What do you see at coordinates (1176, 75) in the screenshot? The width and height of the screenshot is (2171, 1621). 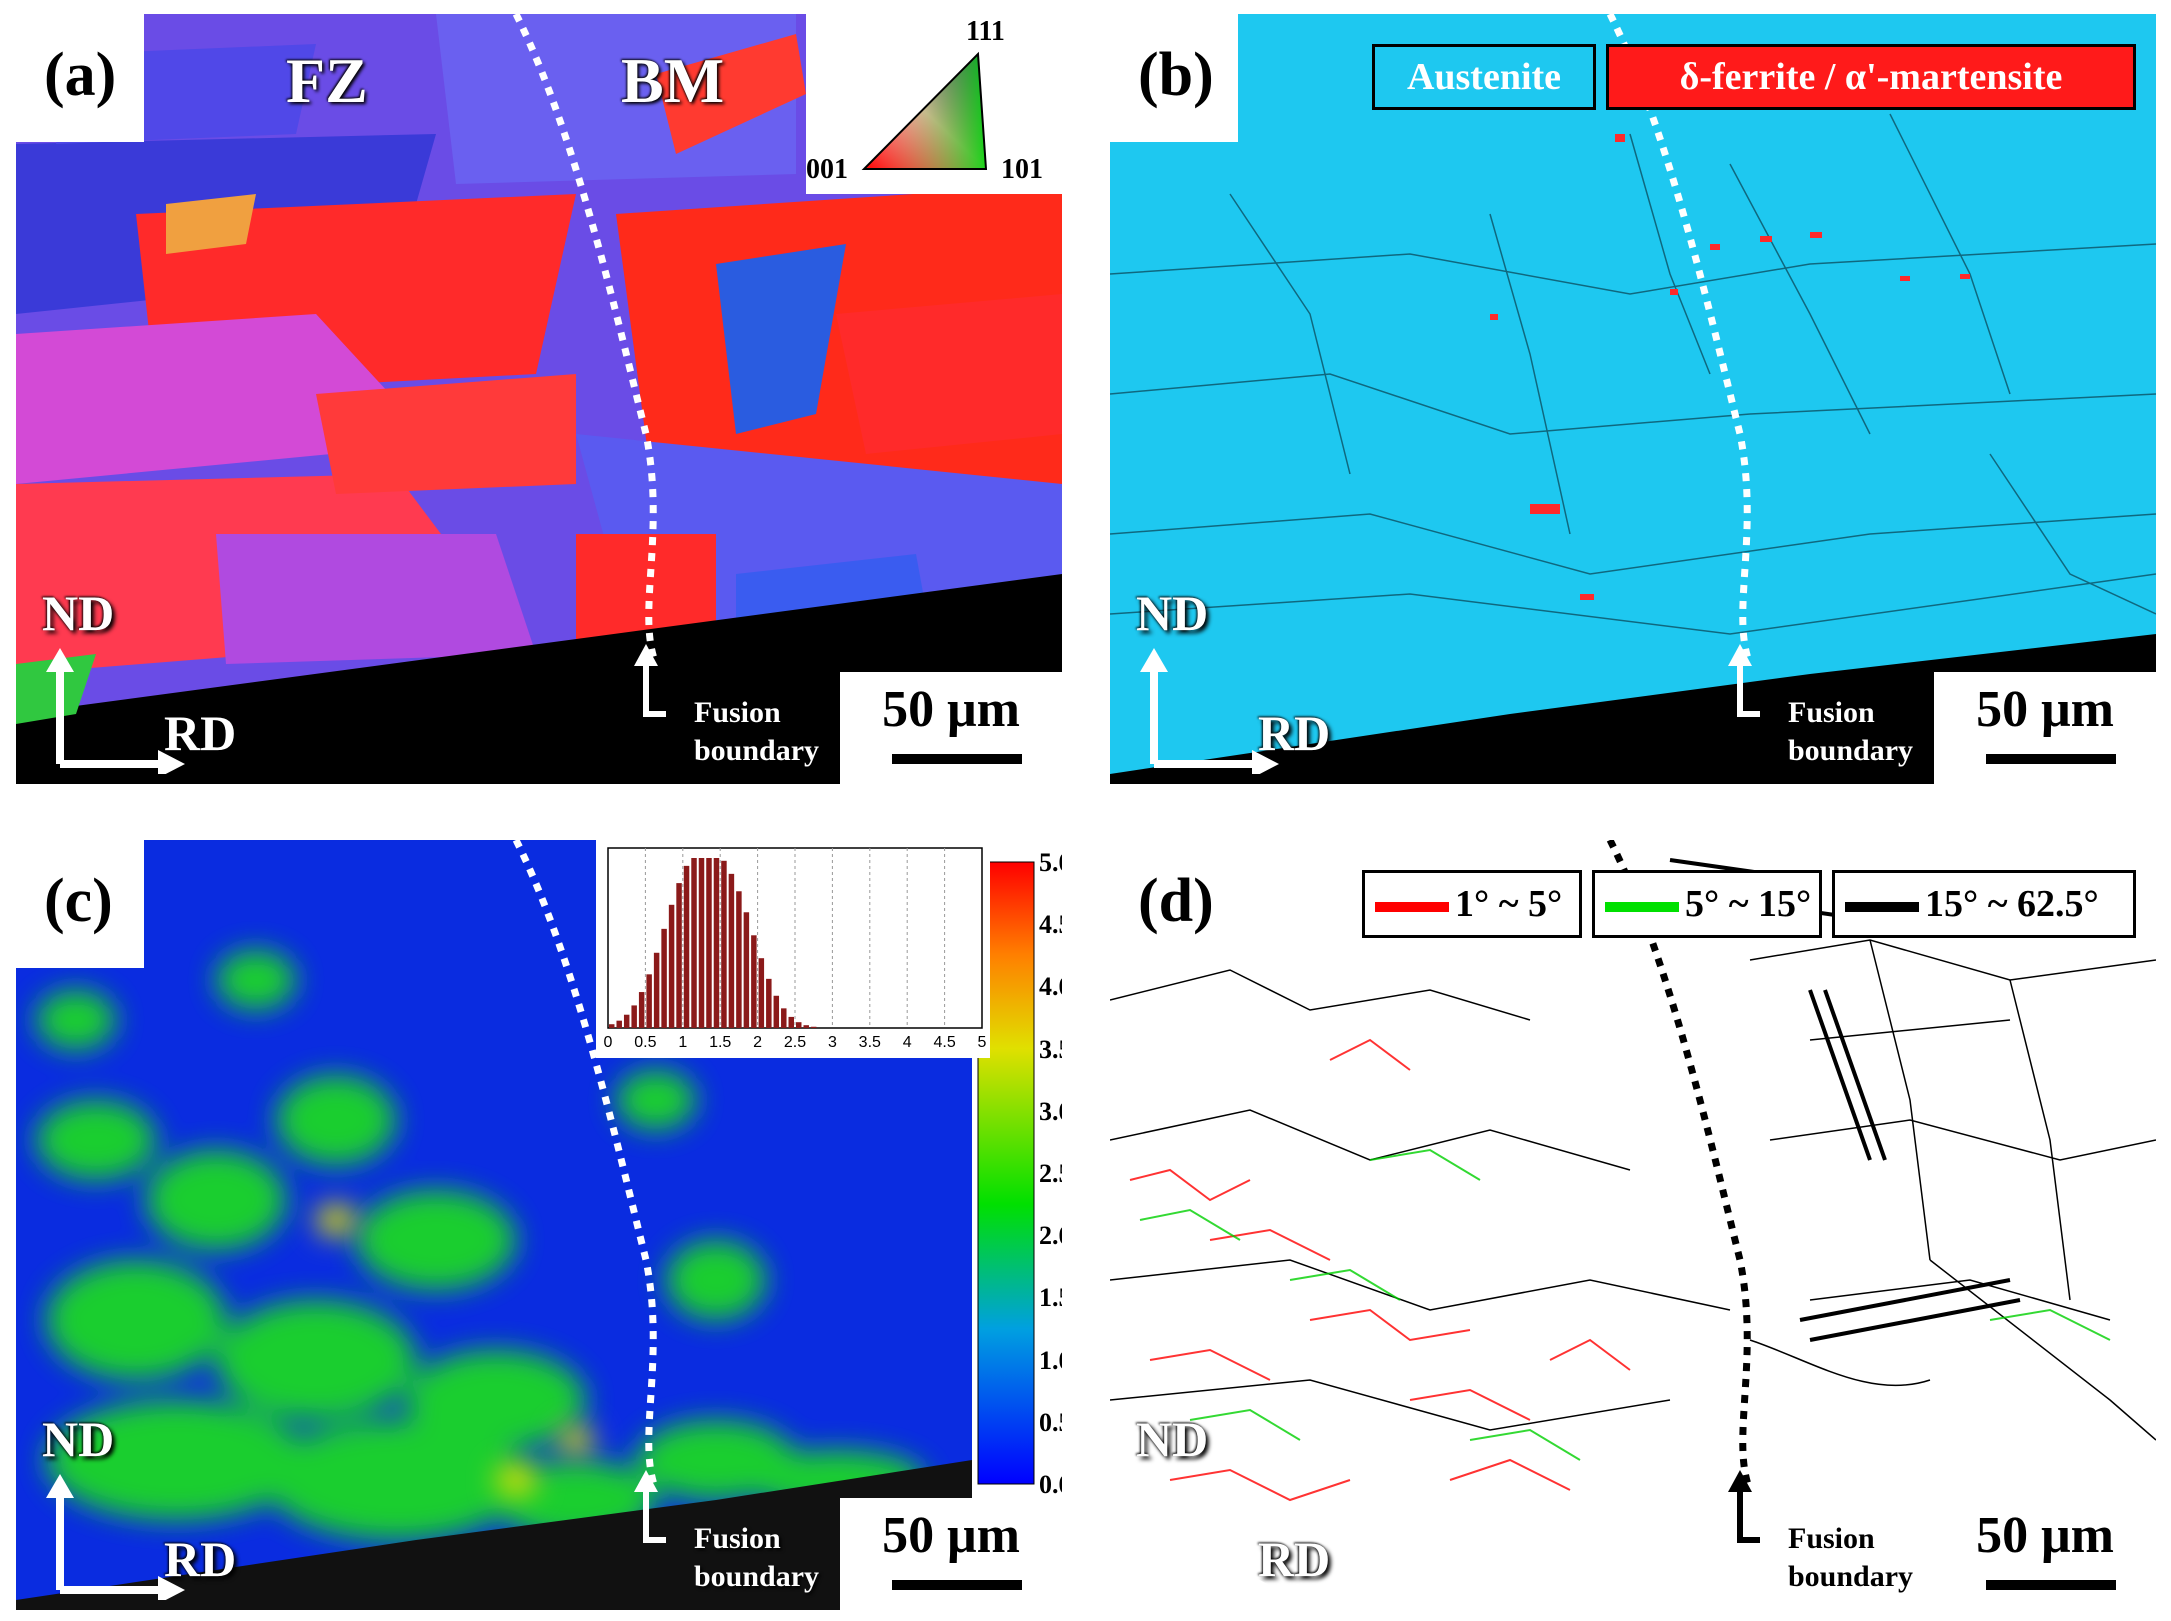 I see `panel-letter: (b)` at bounding box center [1176, 75].